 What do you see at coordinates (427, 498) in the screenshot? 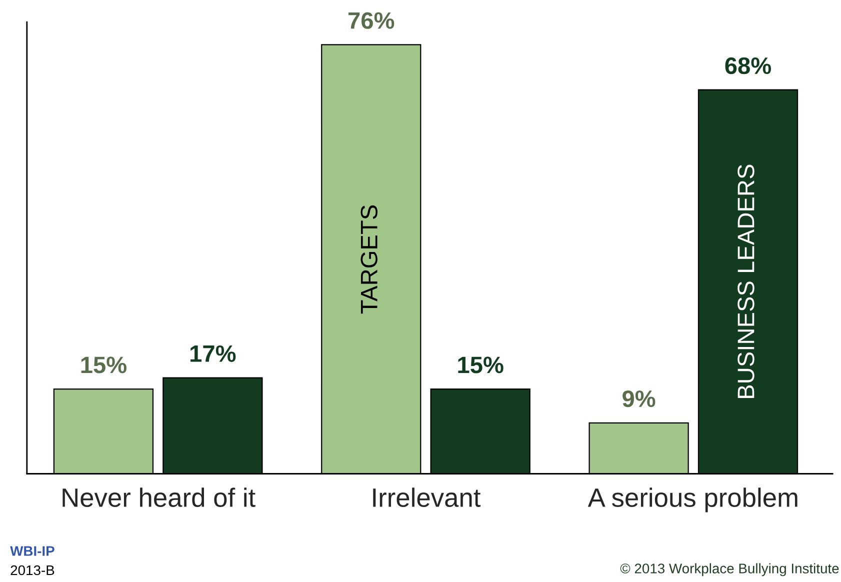
I see `x-tick-label: Irrelevant` at bounding box center [427, 498].